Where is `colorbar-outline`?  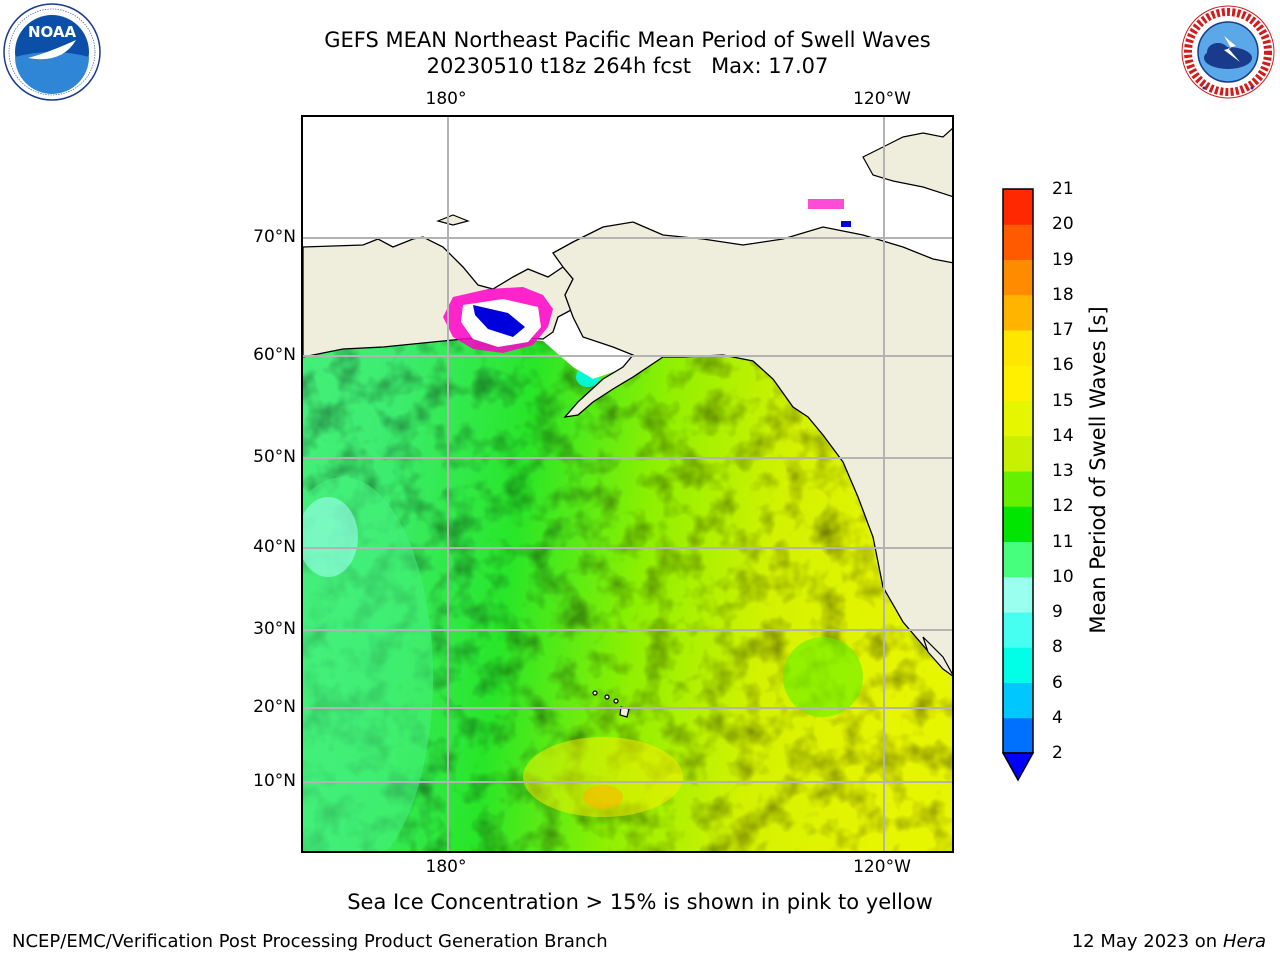 colorbar-outline is located at coordinates (1018, 471).